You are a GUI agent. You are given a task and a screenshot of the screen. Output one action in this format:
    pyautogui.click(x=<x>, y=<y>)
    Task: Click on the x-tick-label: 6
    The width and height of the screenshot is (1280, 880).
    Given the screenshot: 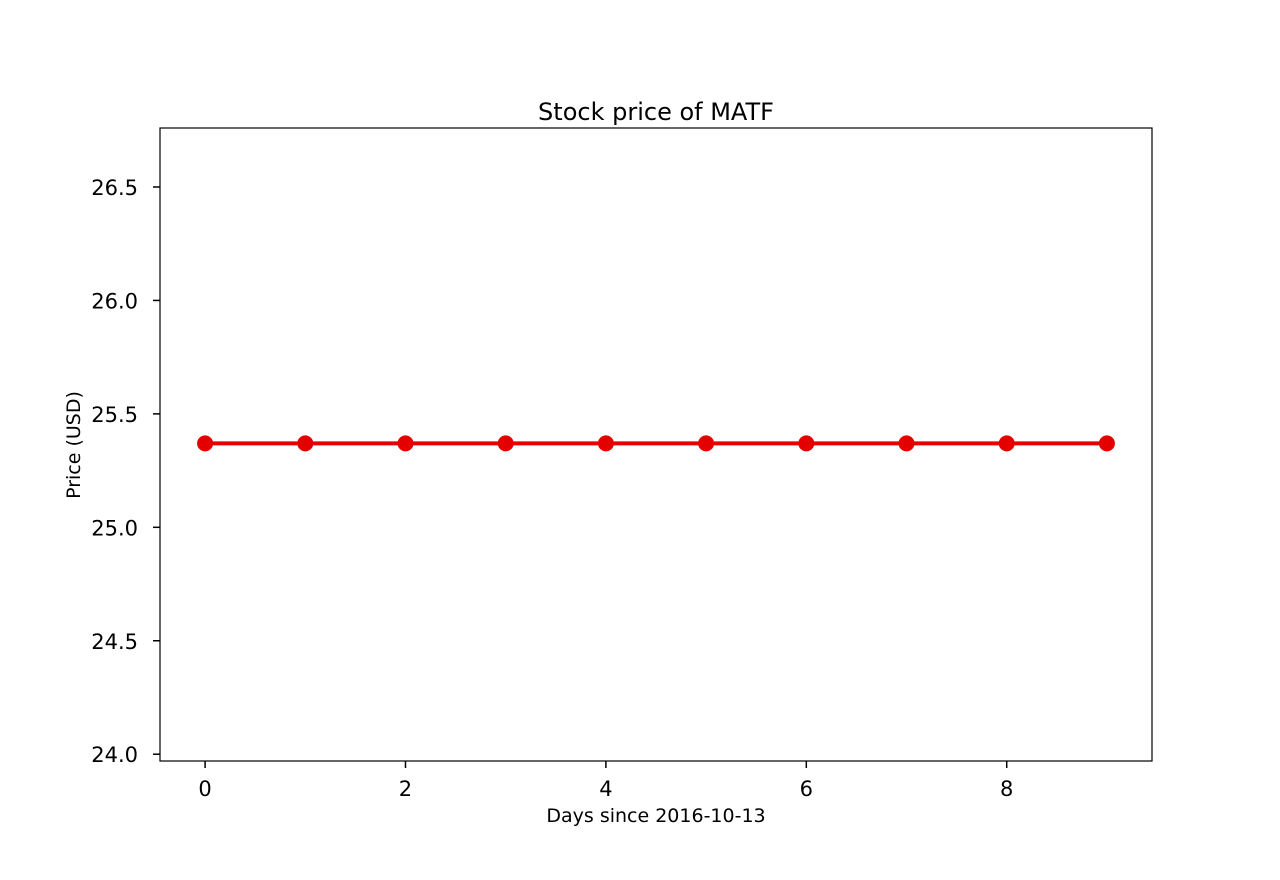 What is the action you would take?
    pyautogui.click(x=806, y=789)
    